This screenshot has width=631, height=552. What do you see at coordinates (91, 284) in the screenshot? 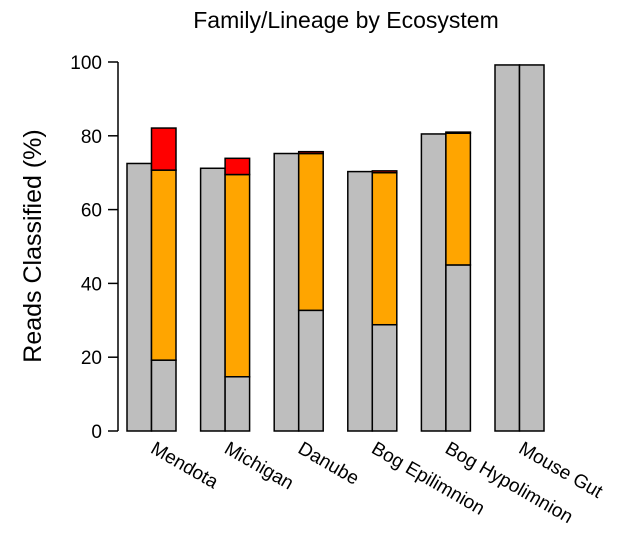
I see `y-tick-label: 40` at bounding box center [91, 284].